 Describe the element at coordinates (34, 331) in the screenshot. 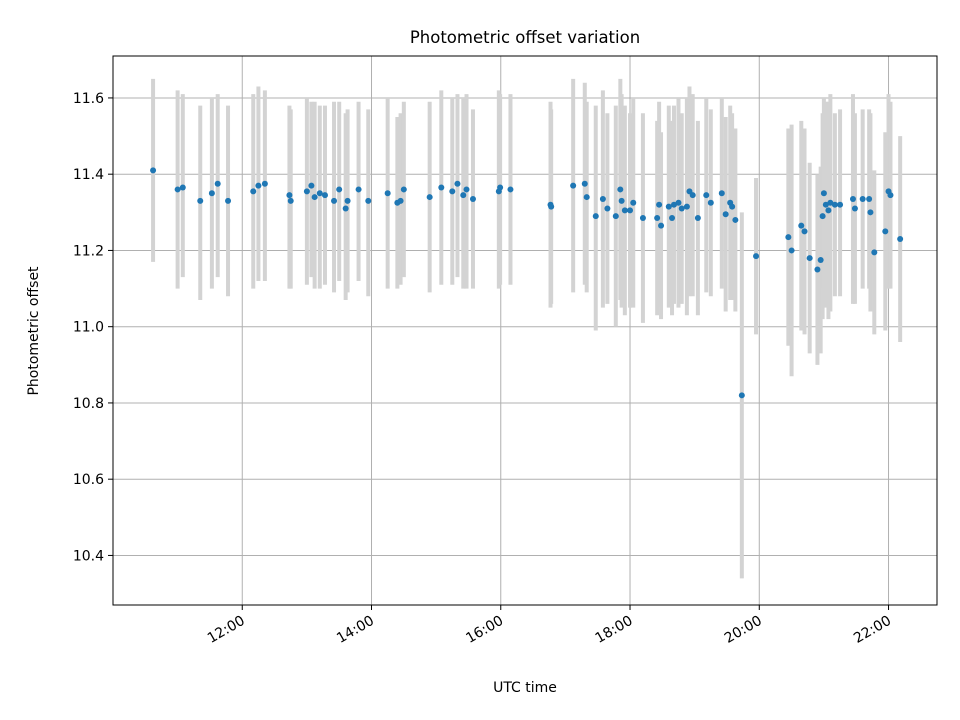

I see `y-axis-label: Photometric offset` at that location.